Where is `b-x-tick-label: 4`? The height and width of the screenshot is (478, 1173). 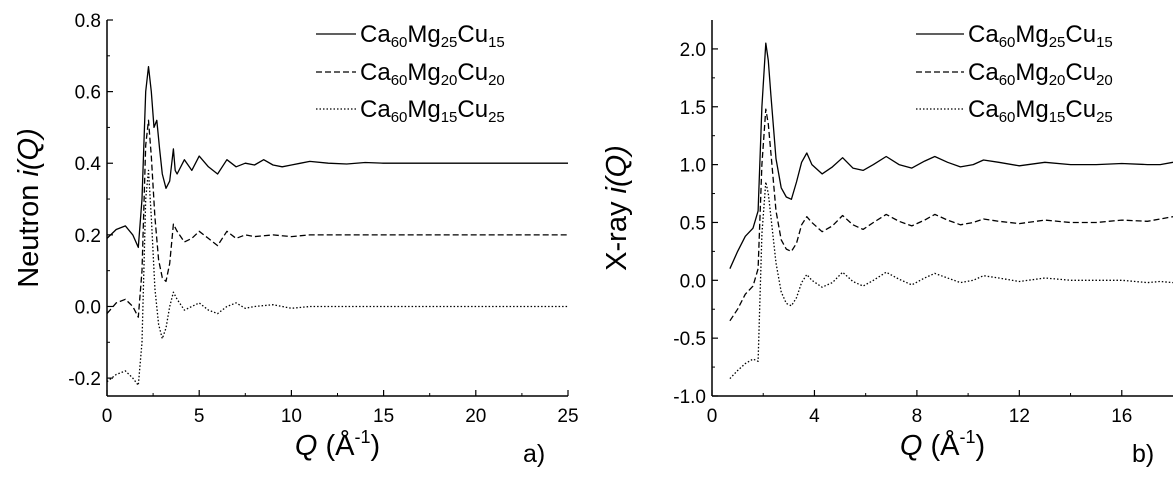 b-x-tick-label: 4 is located at coordinates (814, 416).